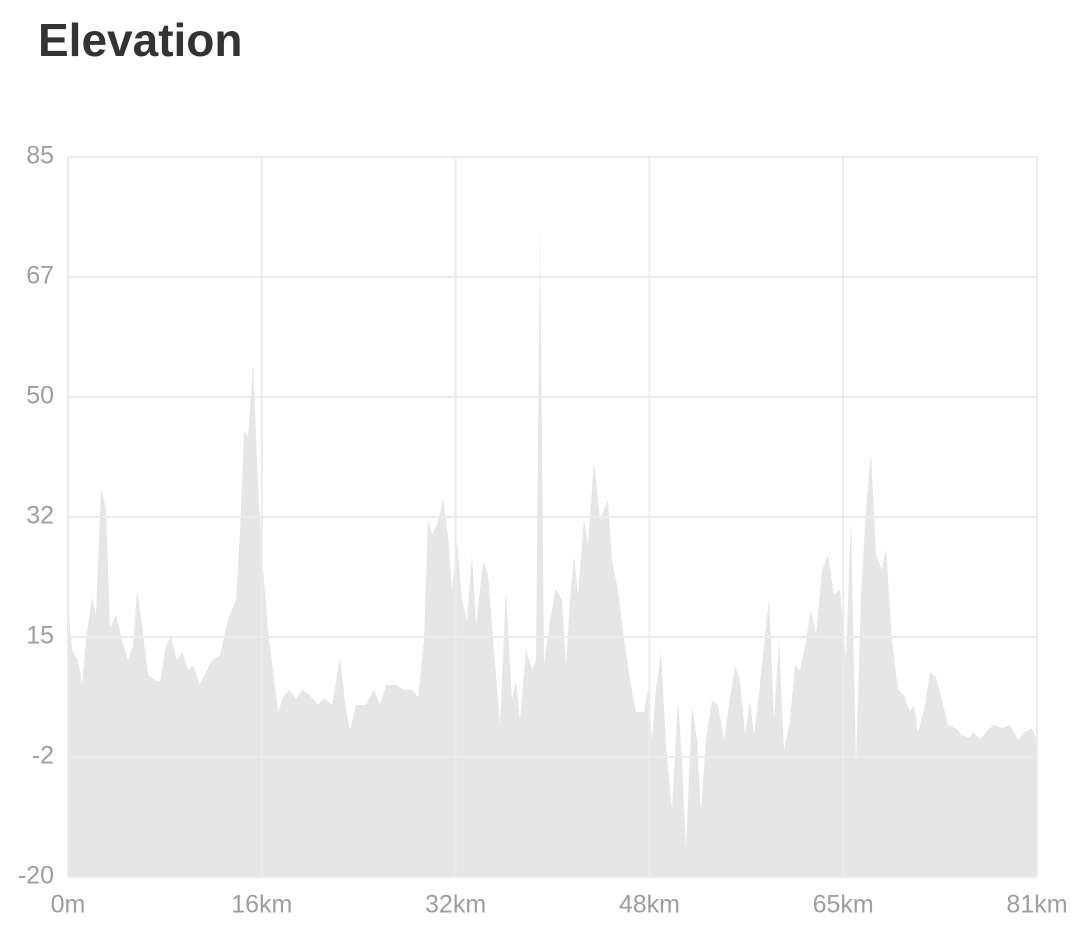 Image resolution: width=1080 pixels, height=950 pixels. Describe the element at coordinates (649, 905) in the screenshot. I see `x-tick-label: 48km` at that location.